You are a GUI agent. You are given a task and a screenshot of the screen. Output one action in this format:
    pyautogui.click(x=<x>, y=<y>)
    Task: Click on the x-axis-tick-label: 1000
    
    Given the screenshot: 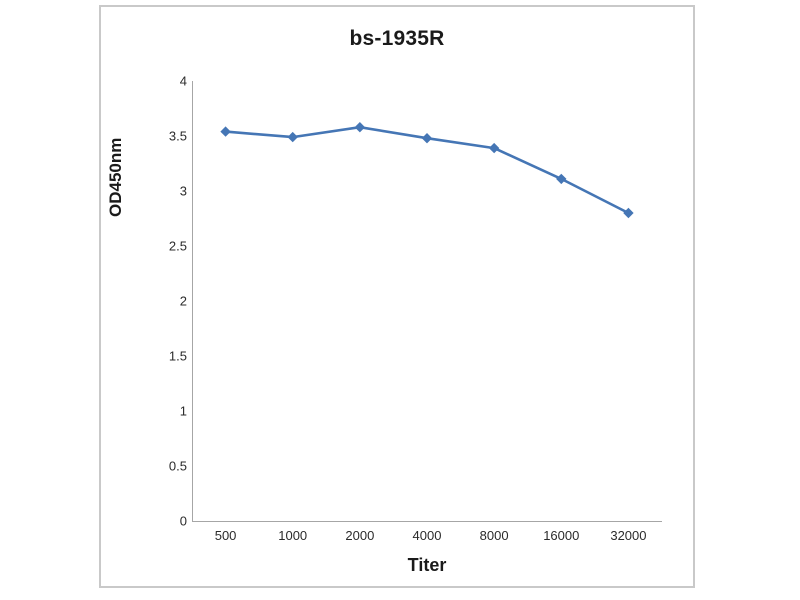 What is the action you would take?
    pyautogui.click(x=293, y=535)
    